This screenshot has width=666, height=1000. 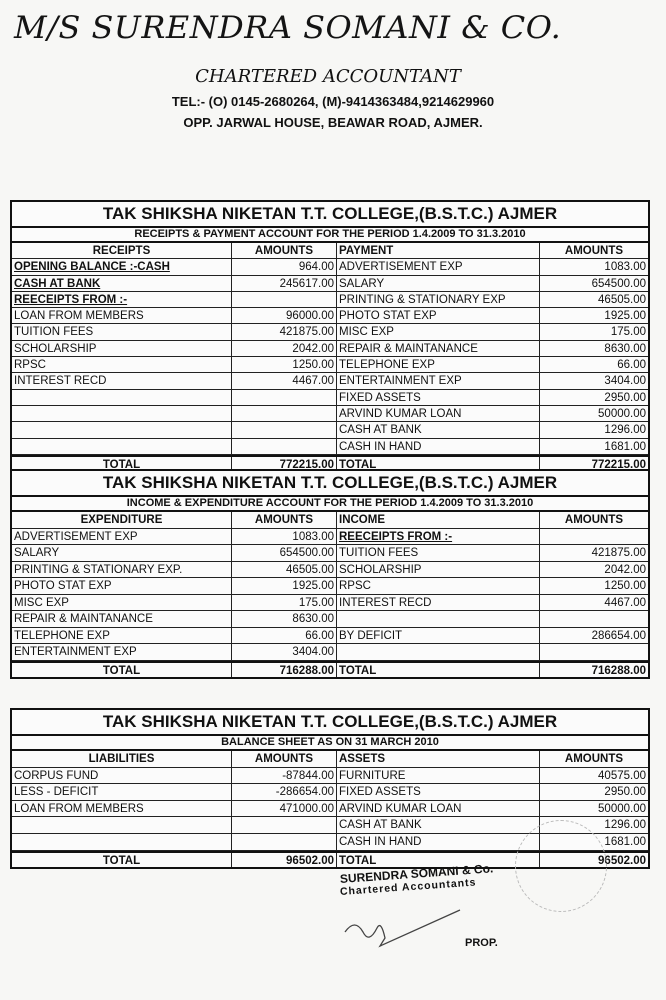 I want to click on table-total-row: TOTAL 96502.00 TOTAL 96502.00, so click(x=330, y=859).